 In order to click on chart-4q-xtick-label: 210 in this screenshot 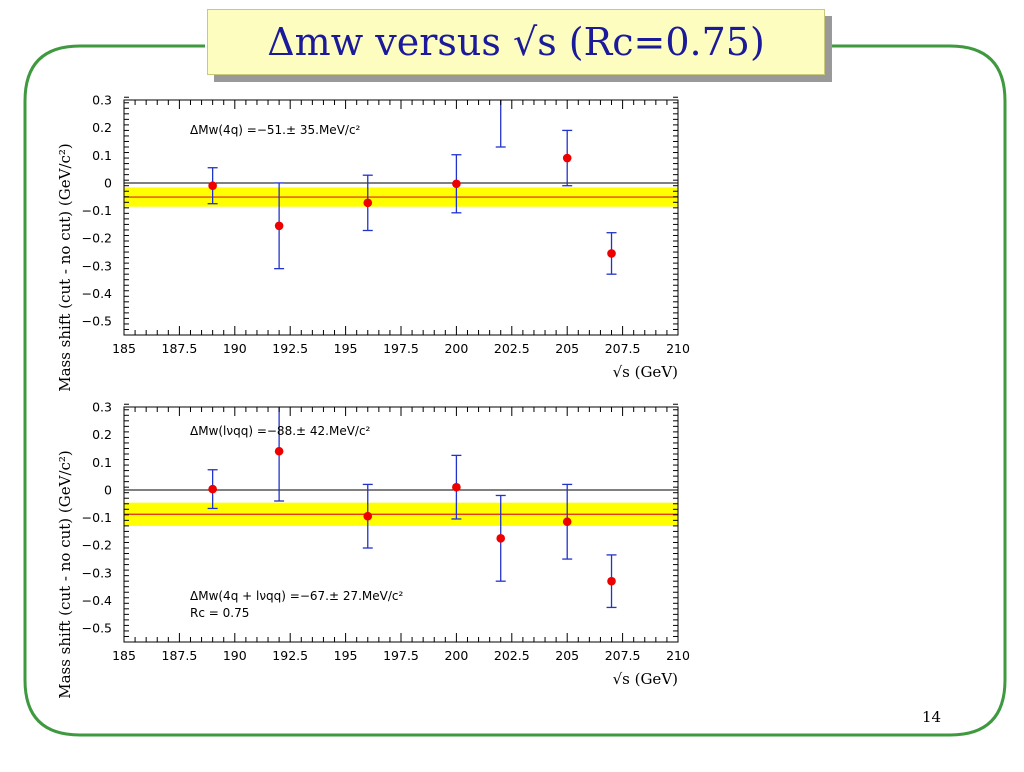, I will do `click(678, 348)`.